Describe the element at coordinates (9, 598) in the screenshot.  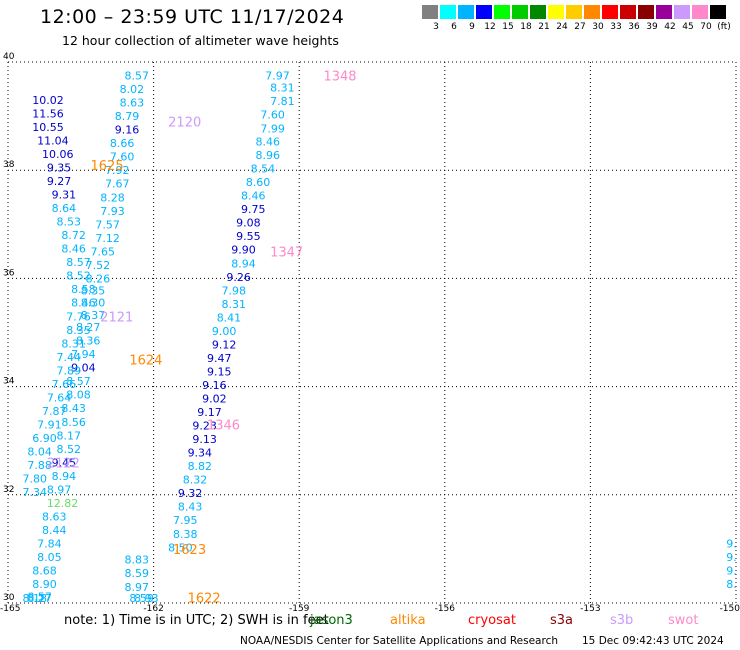
I see `latitude-tick-label: 30` at that location.